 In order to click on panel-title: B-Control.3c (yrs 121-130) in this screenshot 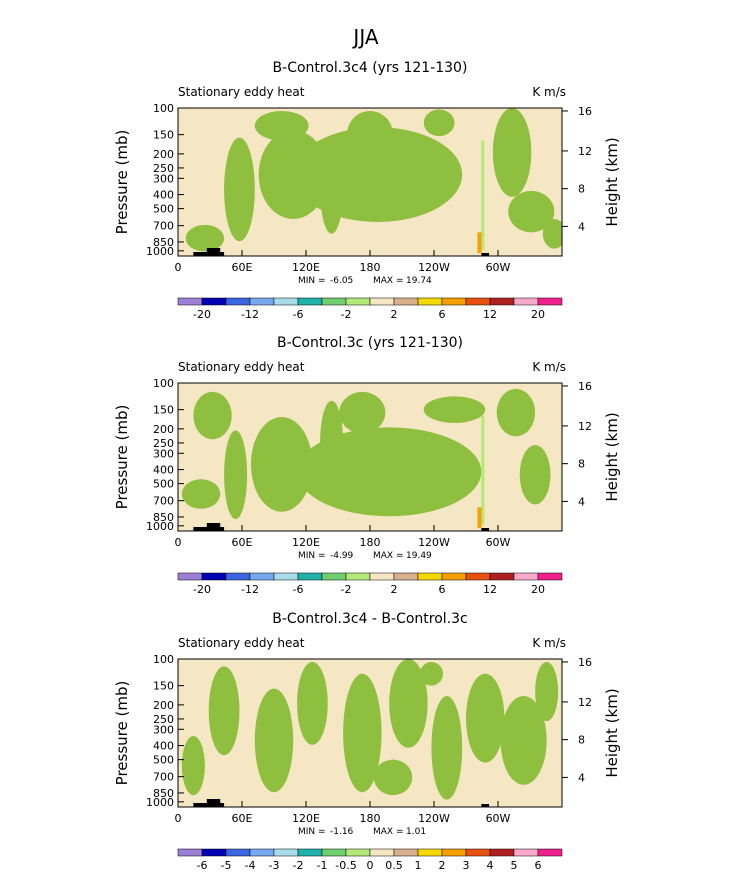, I will do `click(370, 343)`.